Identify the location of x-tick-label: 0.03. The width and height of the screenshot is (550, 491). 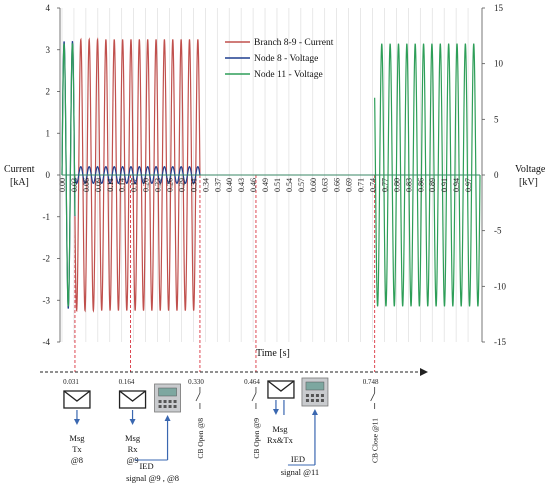
(74, 185).